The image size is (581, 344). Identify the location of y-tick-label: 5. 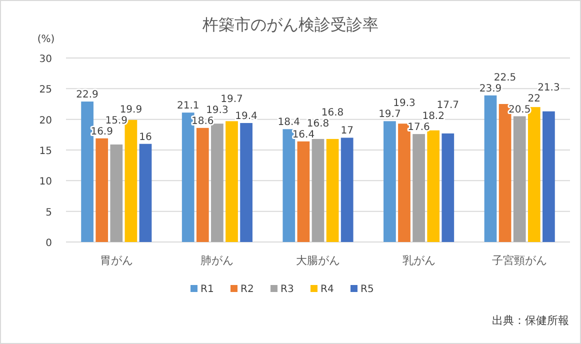
(49, 212).